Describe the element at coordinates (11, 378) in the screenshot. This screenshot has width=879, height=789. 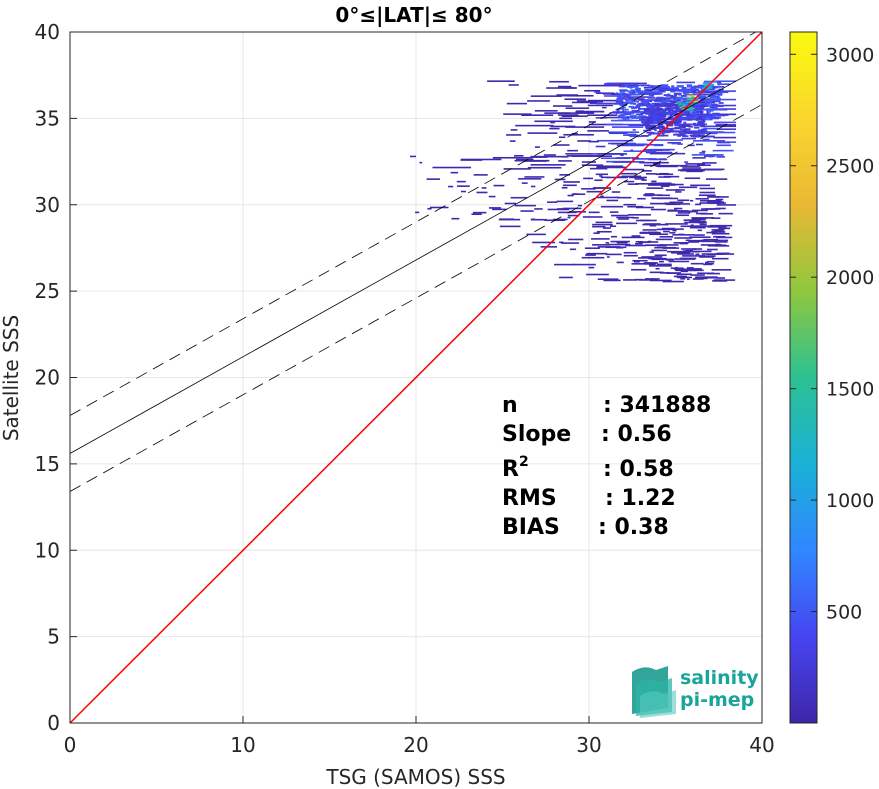
I see `y-axis-label: Satellite SSS` at that location.